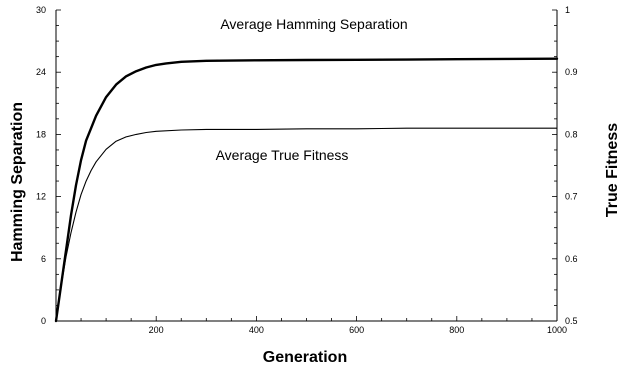  I want to click on y-right-tick-label: 0.5, so click(571, 321).